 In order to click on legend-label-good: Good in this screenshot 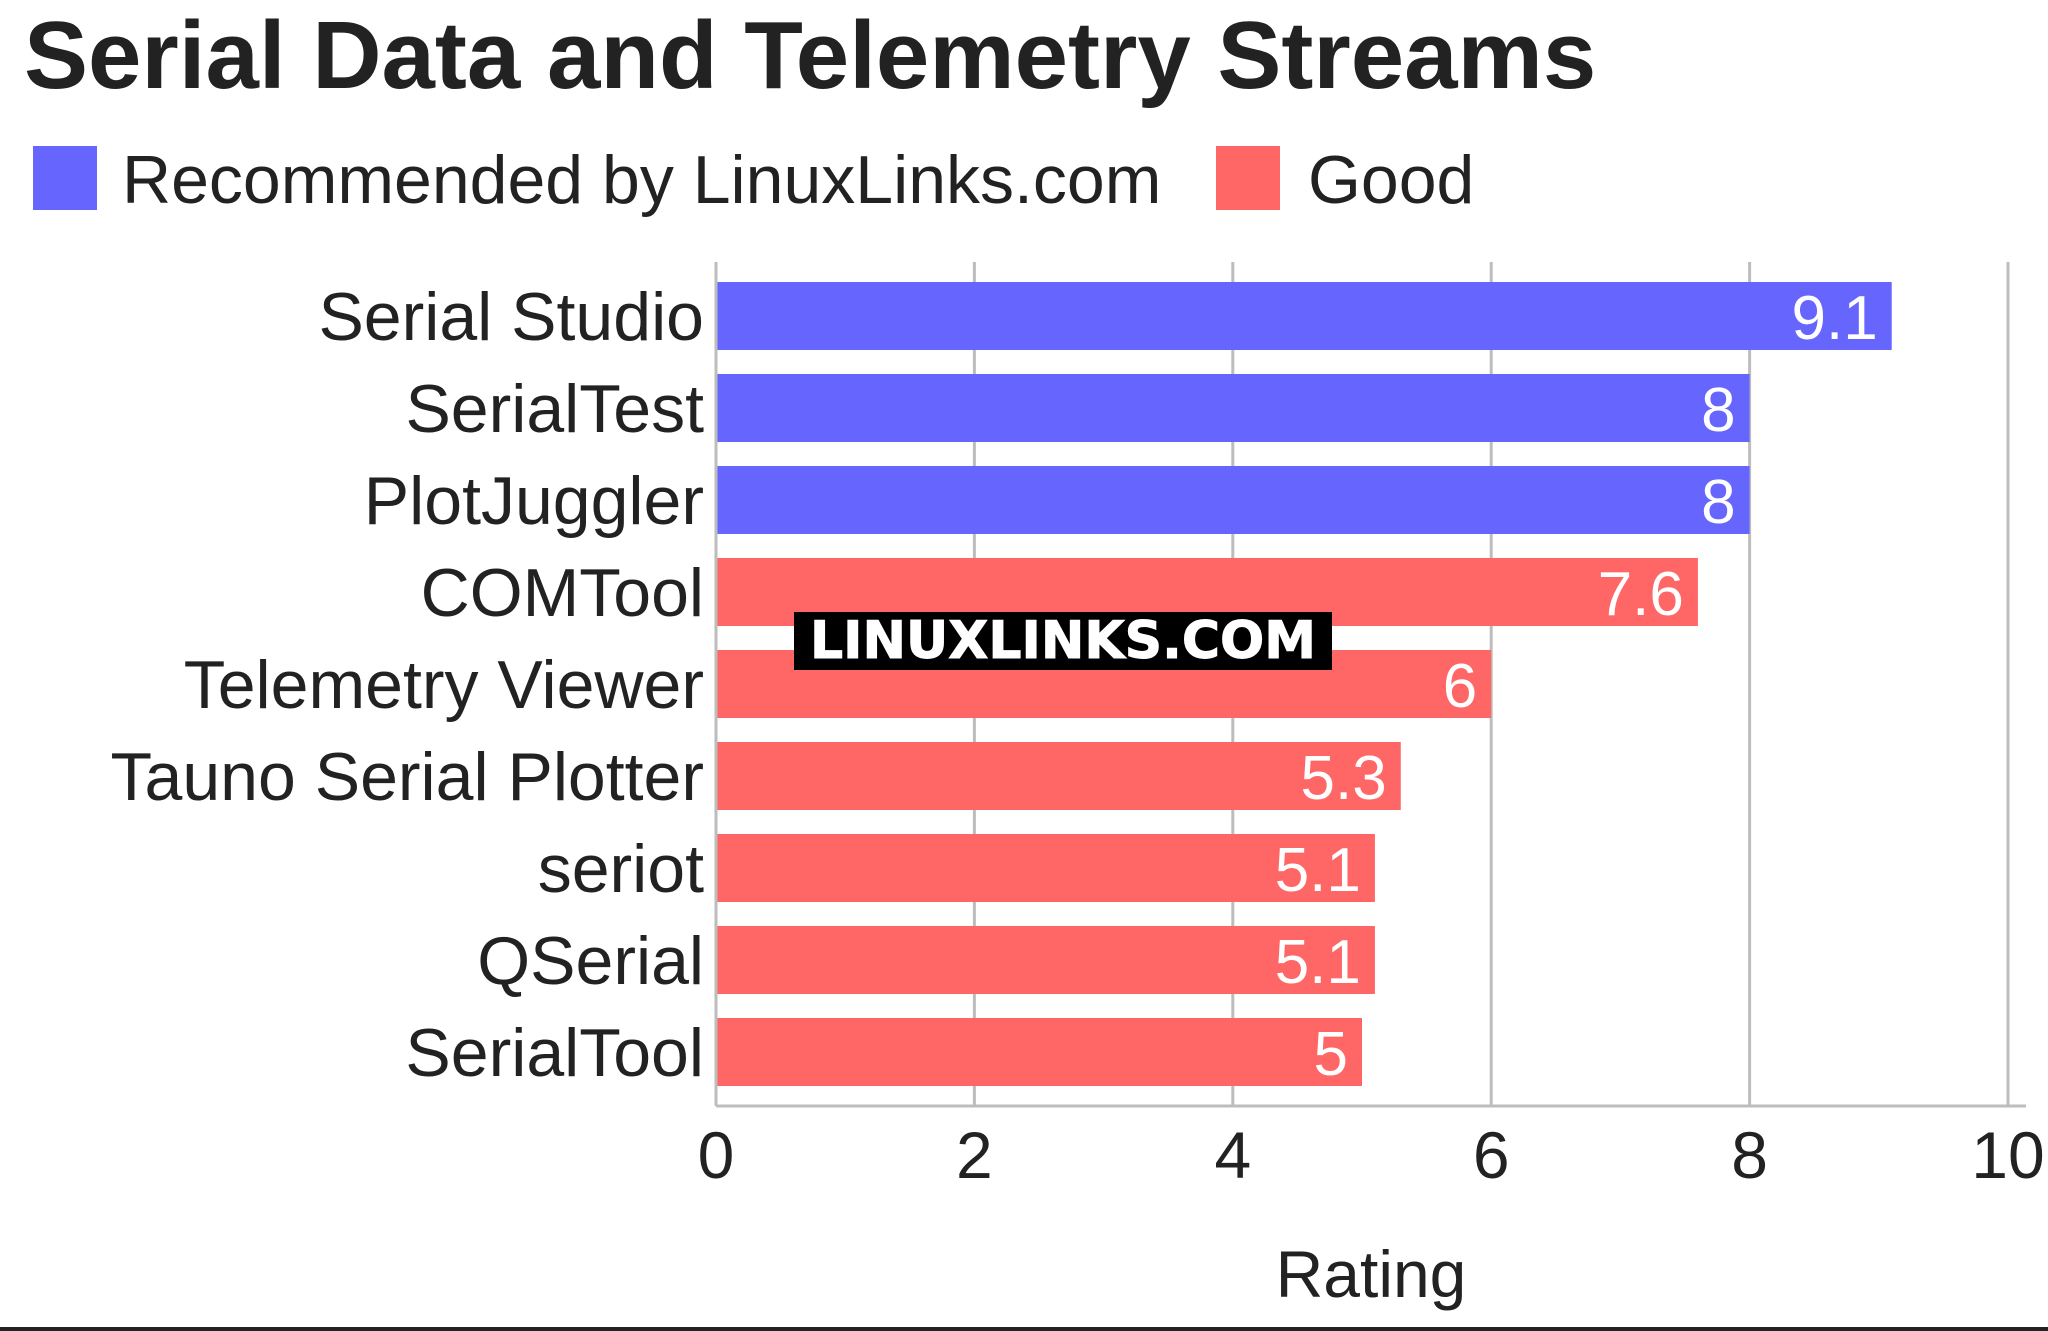, I will do `click(1391, 180)`.